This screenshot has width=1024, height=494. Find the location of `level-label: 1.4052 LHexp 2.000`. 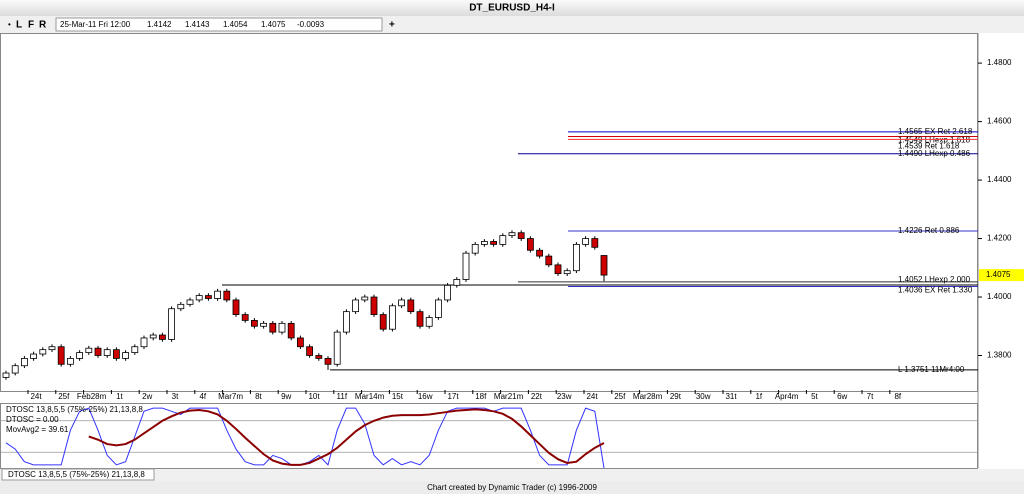

level-label: 1.4052 LHexp 2.000 is located at coordinates (934, 279).